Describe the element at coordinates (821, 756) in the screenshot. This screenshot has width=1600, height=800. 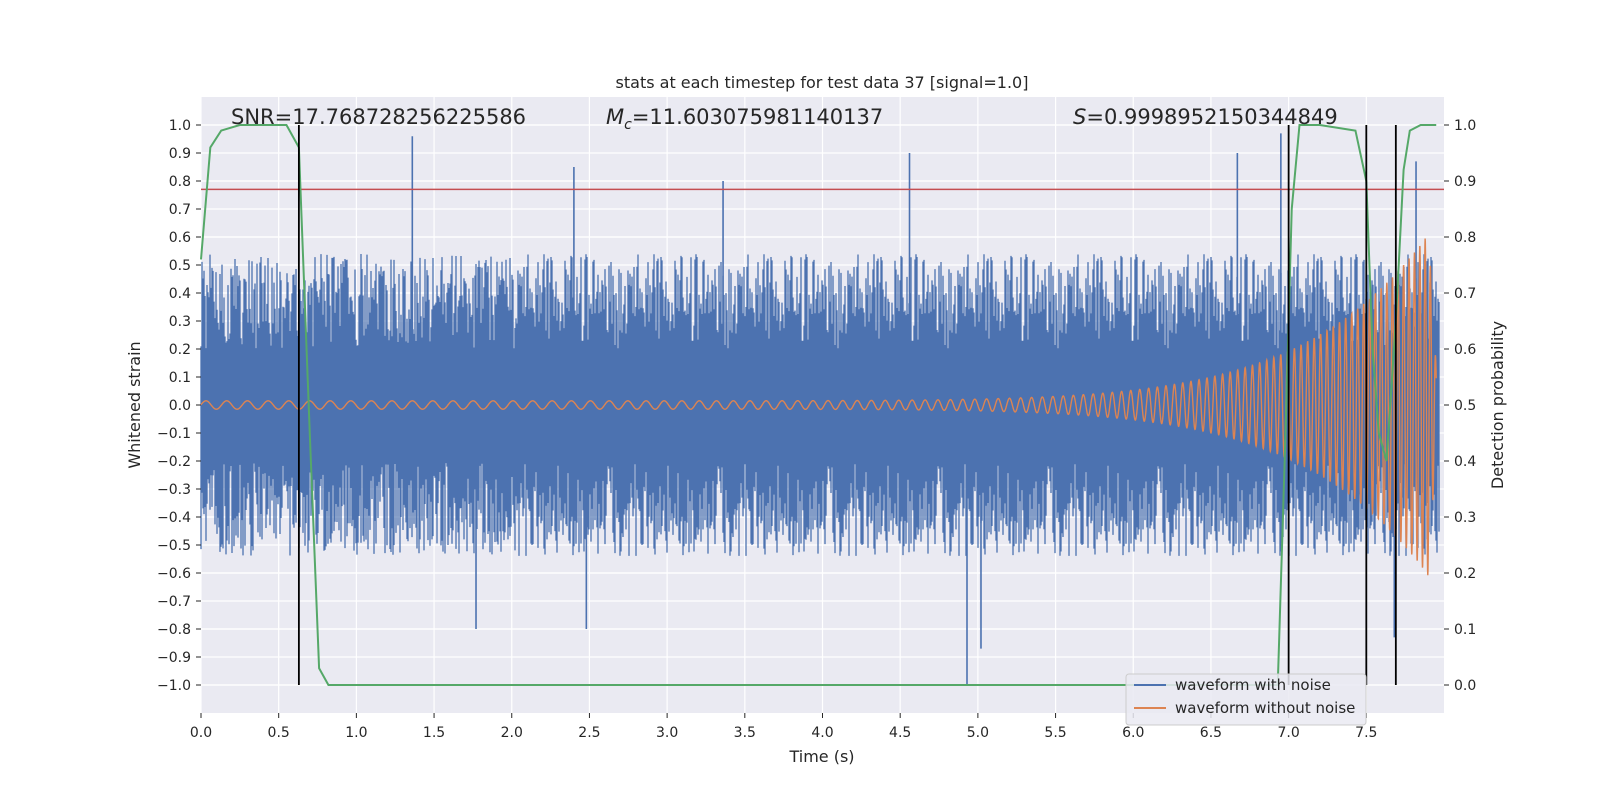
I see `x-axis-label: Time (s)` at that location.